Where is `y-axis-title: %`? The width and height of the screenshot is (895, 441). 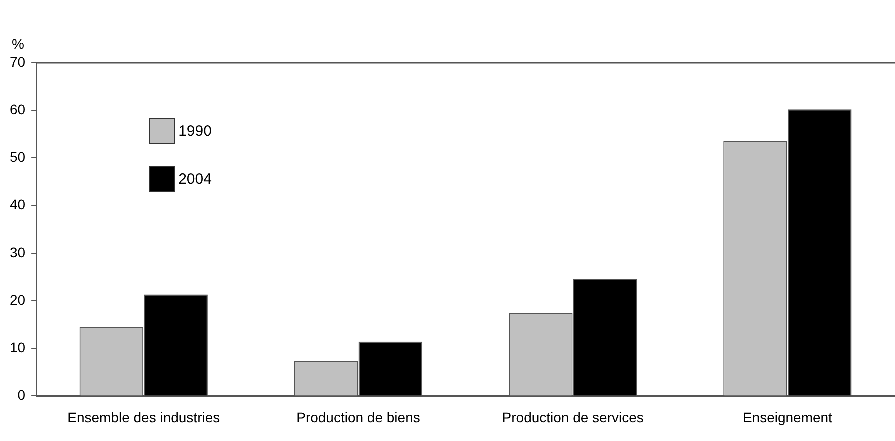
y-axis-title: % is located at coordinates (18, 44).